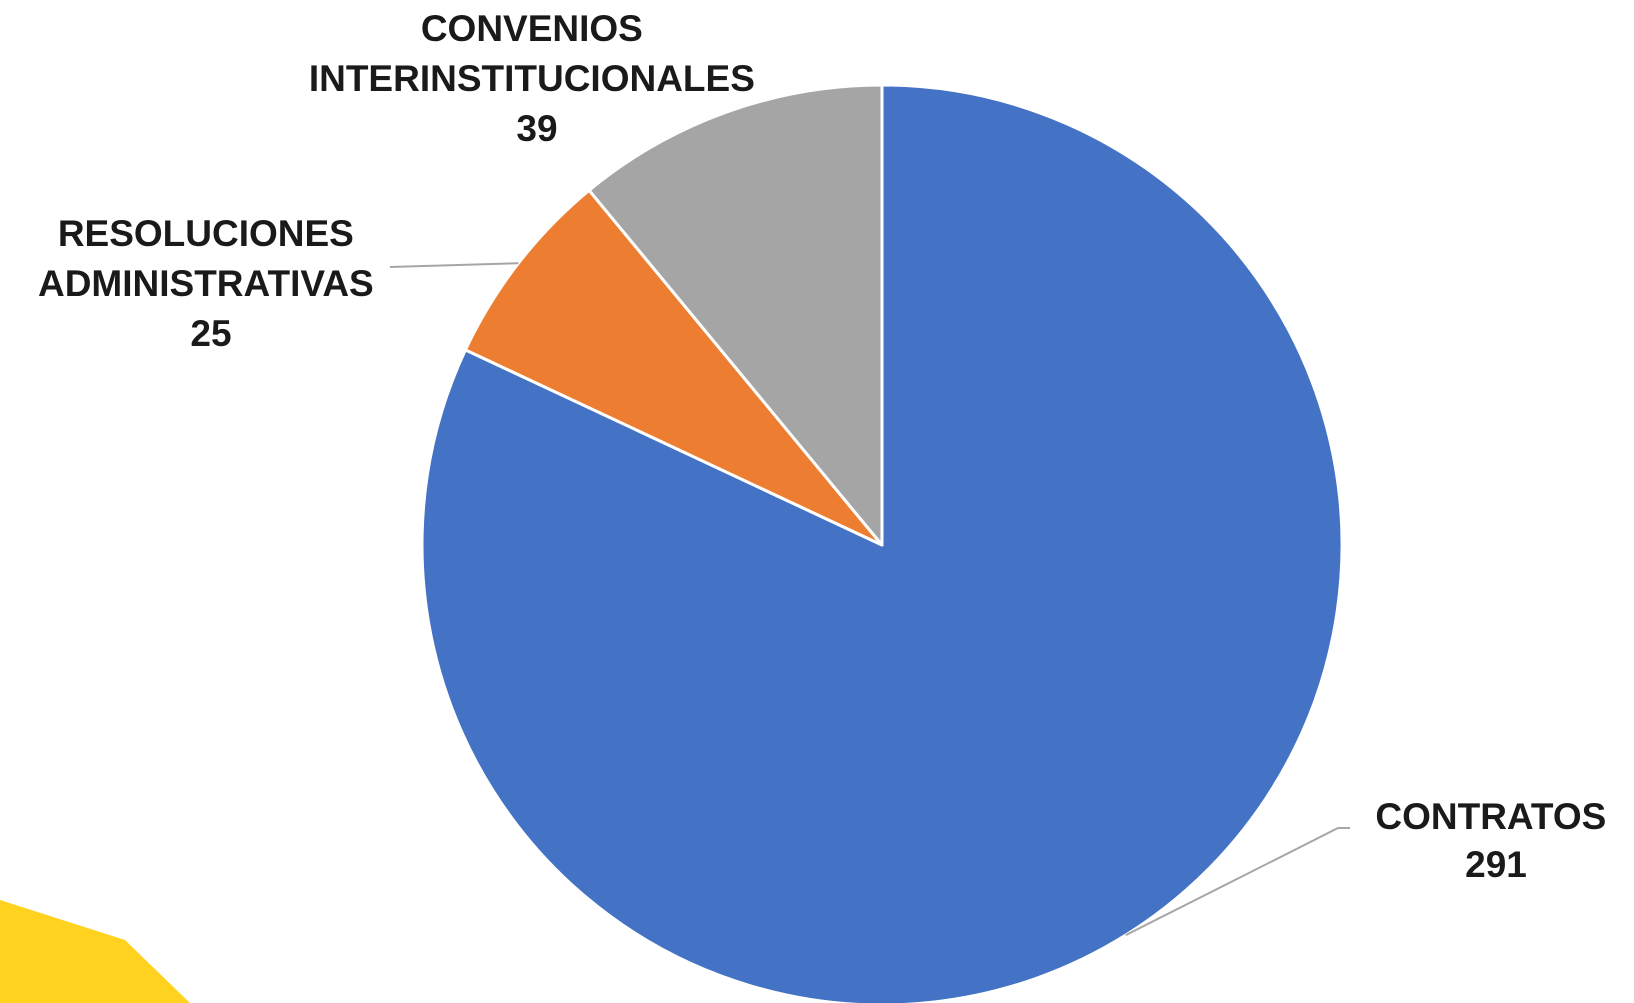 Image resolution: width=1634 pixels, height=1003 pixels. What do you see at coordinates (454, 265) in the screenshot?
I see `leader-line-resoluciones` at bounding box center [454, 265].